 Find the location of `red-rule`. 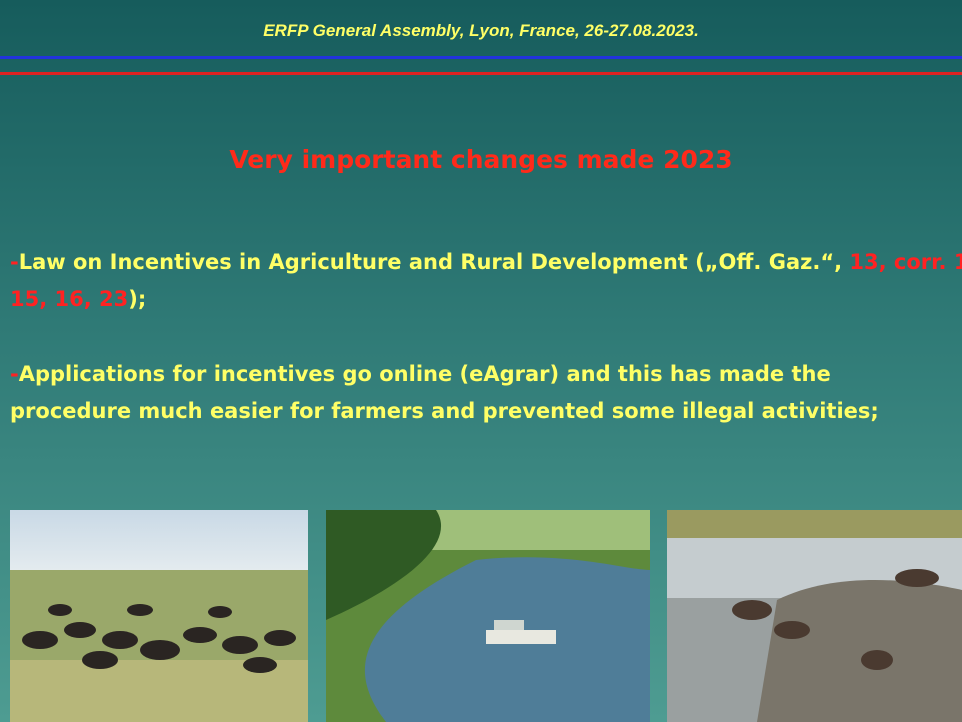

red-rule is located at coordinates (481, 73).